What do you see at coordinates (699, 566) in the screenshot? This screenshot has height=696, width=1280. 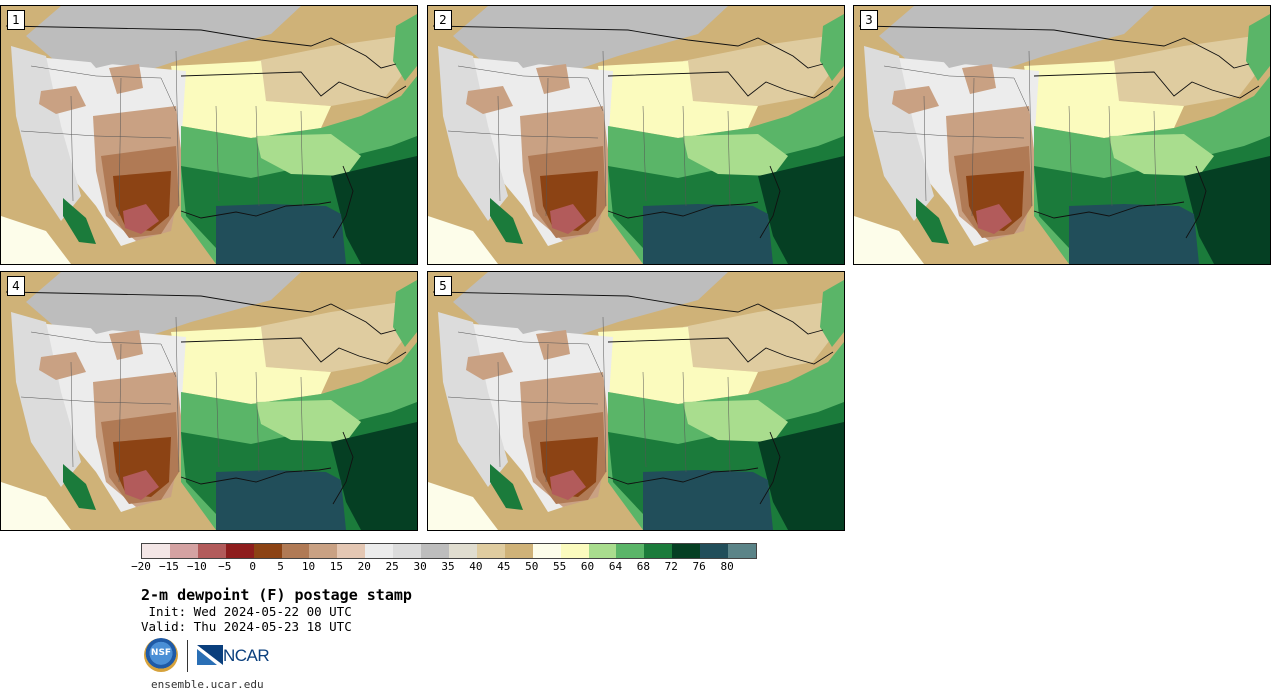 I see `colorbar-tick: 76` at bounding box center [699, 566].